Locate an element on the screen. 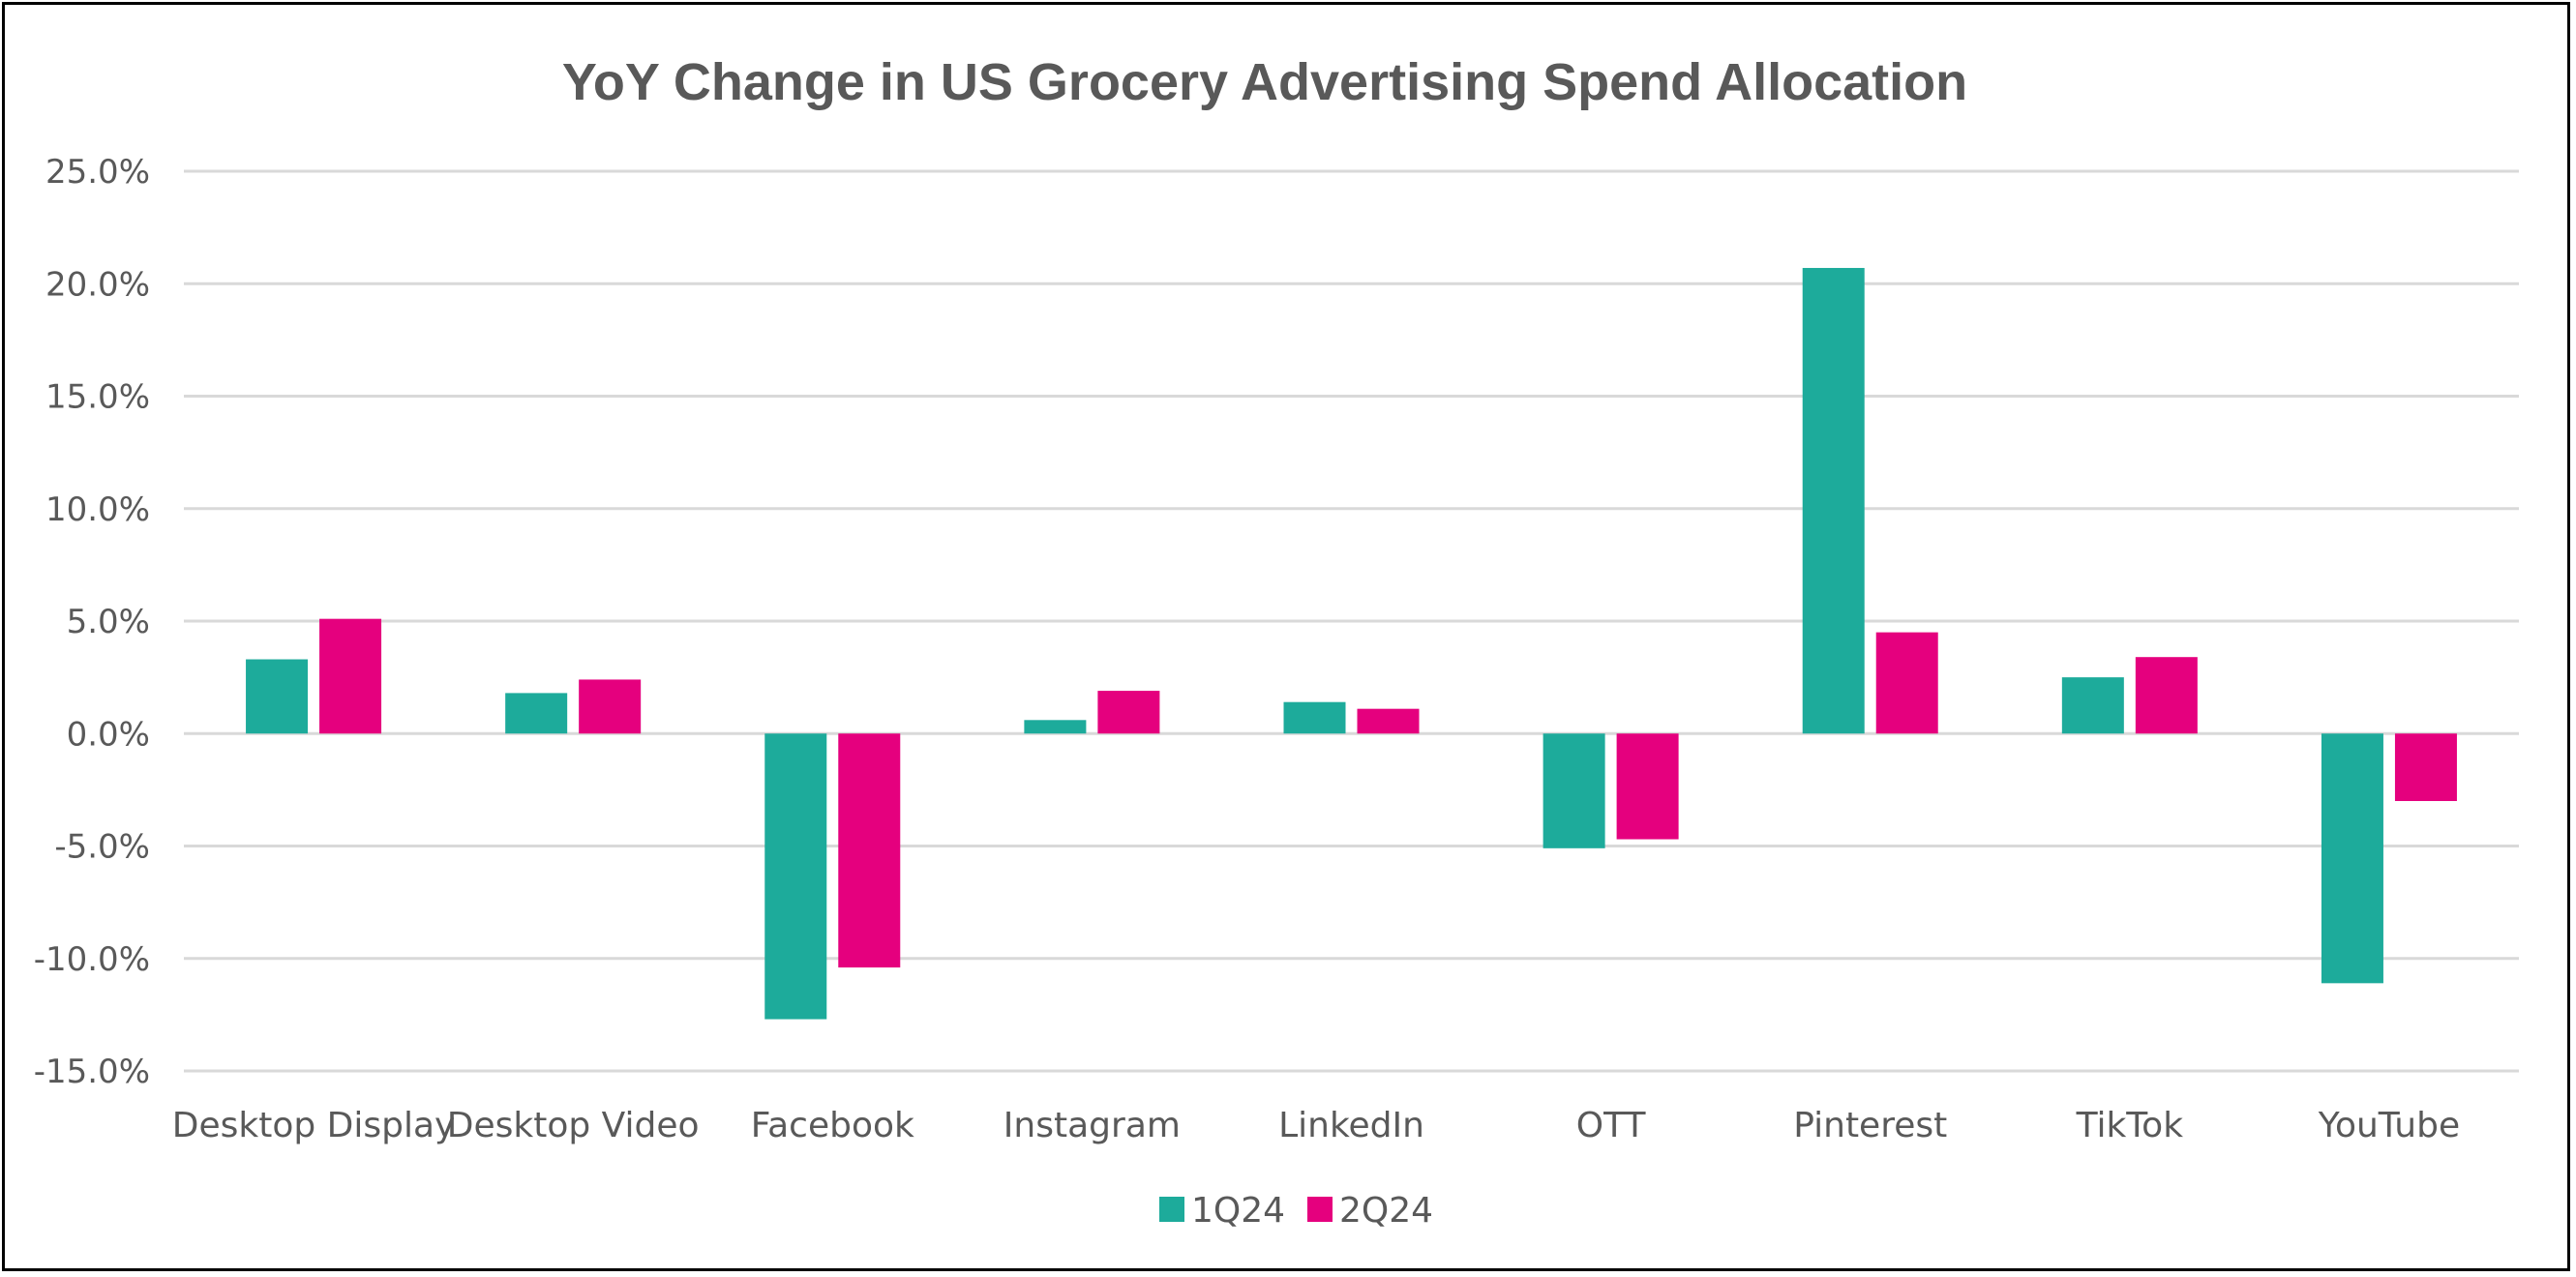 This screenshot has height=1277, width=2576. x-category-label: Desktop Video is located at coordinates (573, 1125).